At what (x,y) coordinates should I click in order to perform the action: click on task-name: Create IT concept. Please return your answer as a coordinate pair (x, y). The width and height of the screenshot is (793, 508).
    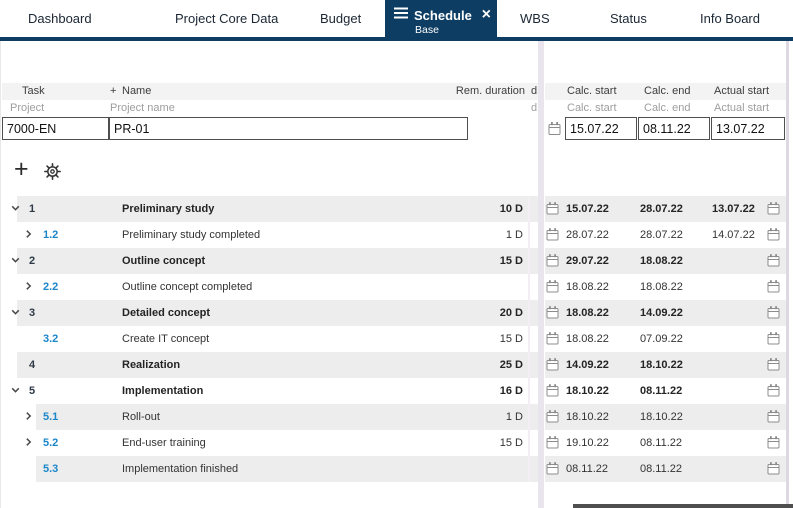
    Looking at the image, I should click on (166, 339).